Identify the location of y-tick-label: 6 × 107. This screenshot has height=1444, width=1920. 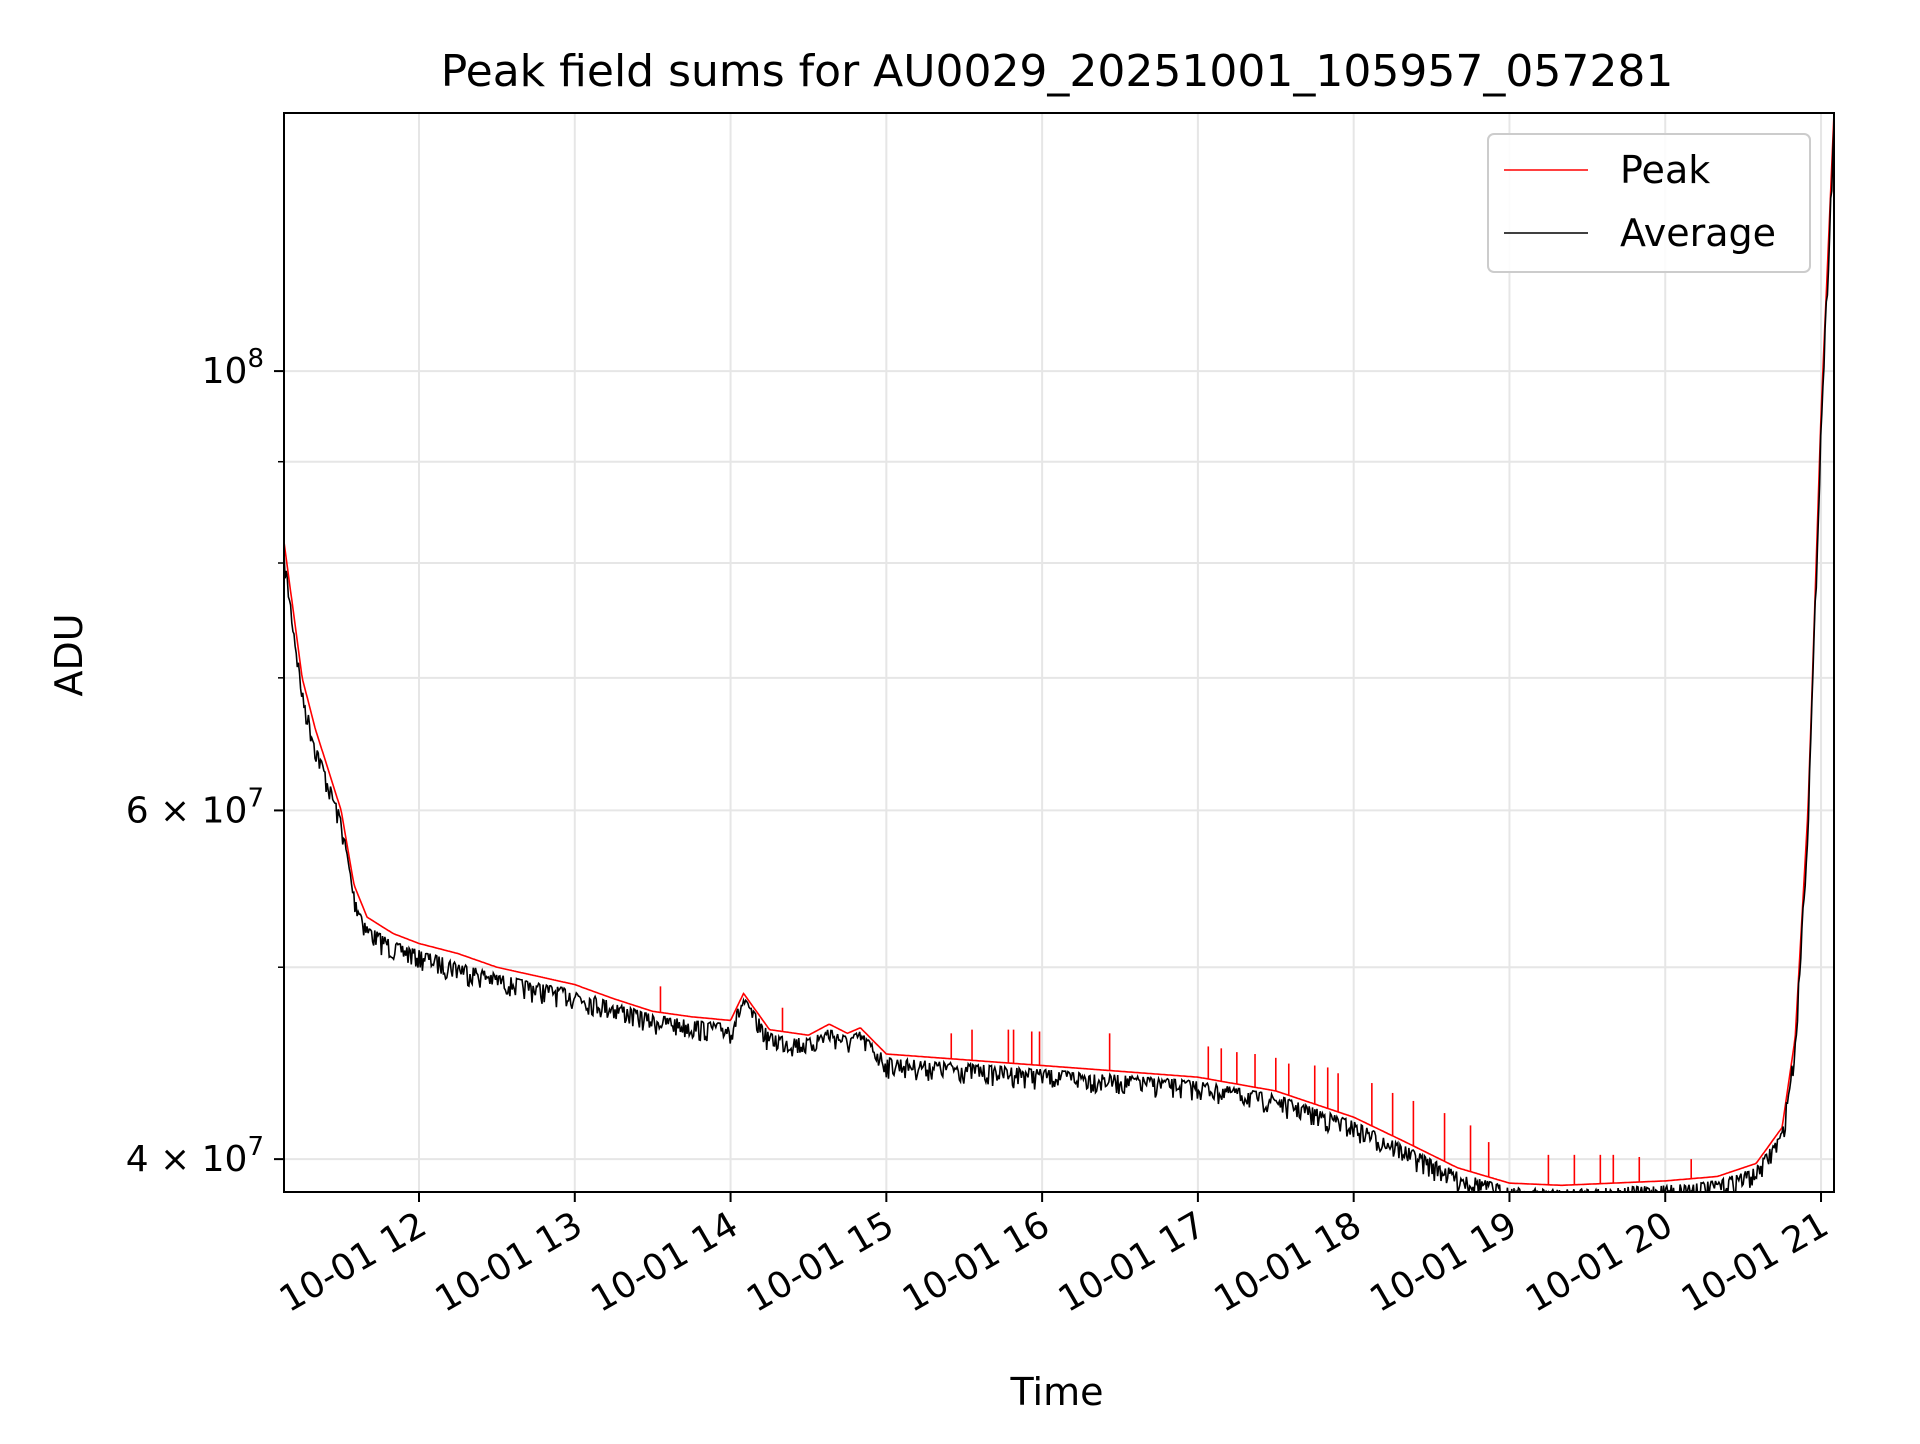
(195, 807).